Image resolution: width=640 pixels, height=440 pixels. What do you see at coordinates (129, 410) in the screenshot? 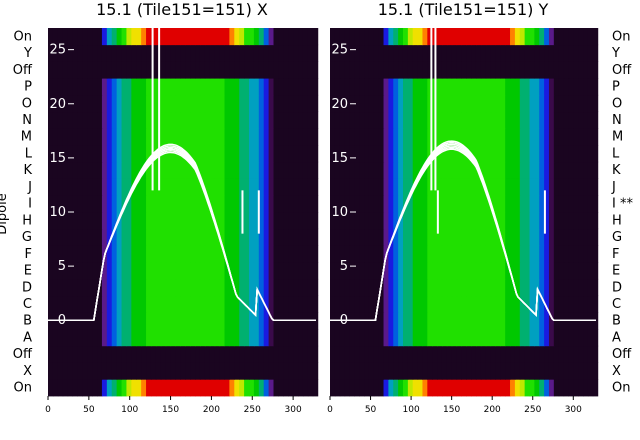
I see `x-tick-label: 100` at bounding box center [129, 410].